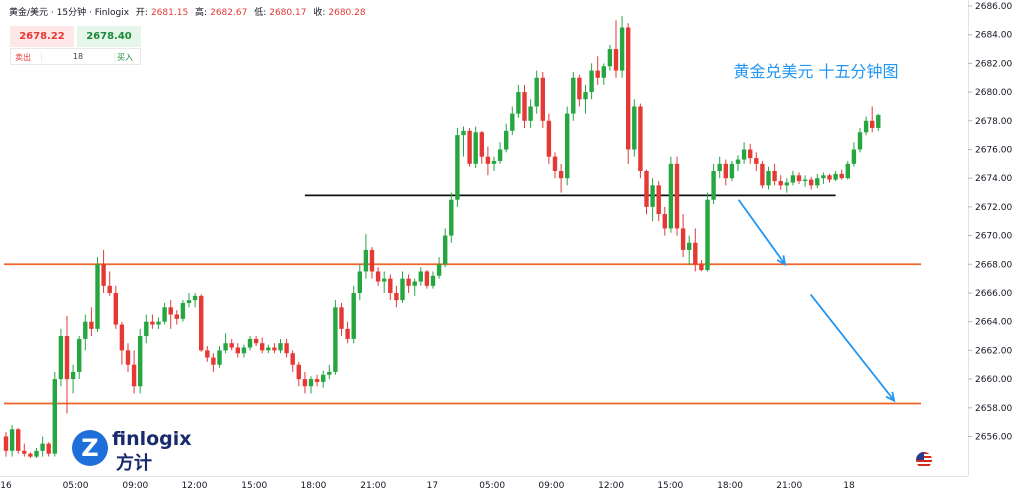 The width and height of the screenshot is (1024, 490). Describe the element at coordinates (125, 57) in the screenshot. I see `buy-button: 买入` at that location.